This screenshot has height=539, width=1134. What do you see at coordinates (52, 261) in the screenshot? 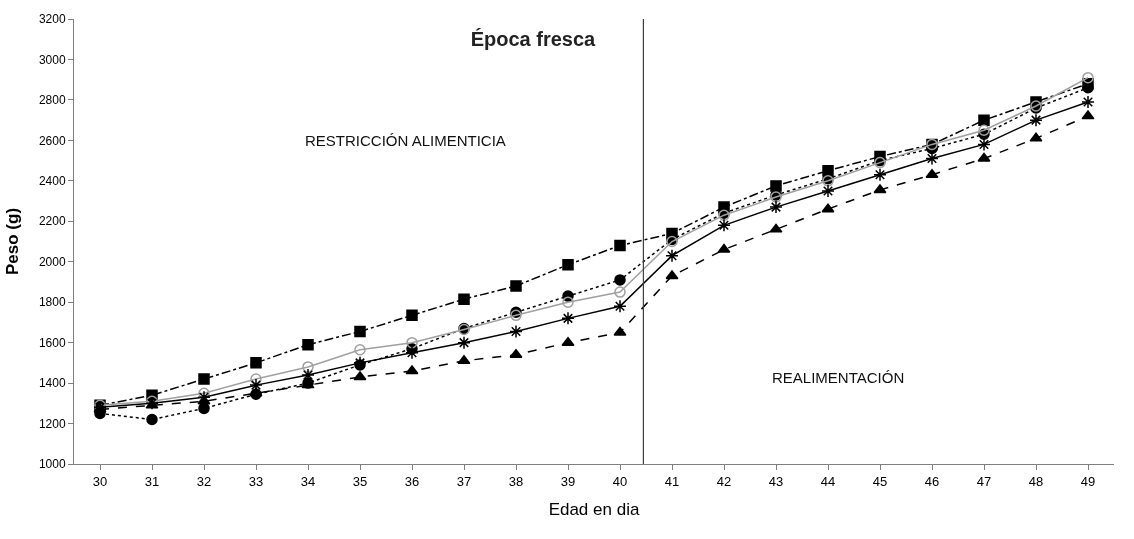
I see `y-tick-label: 2000` at bounding box center [52, 261].